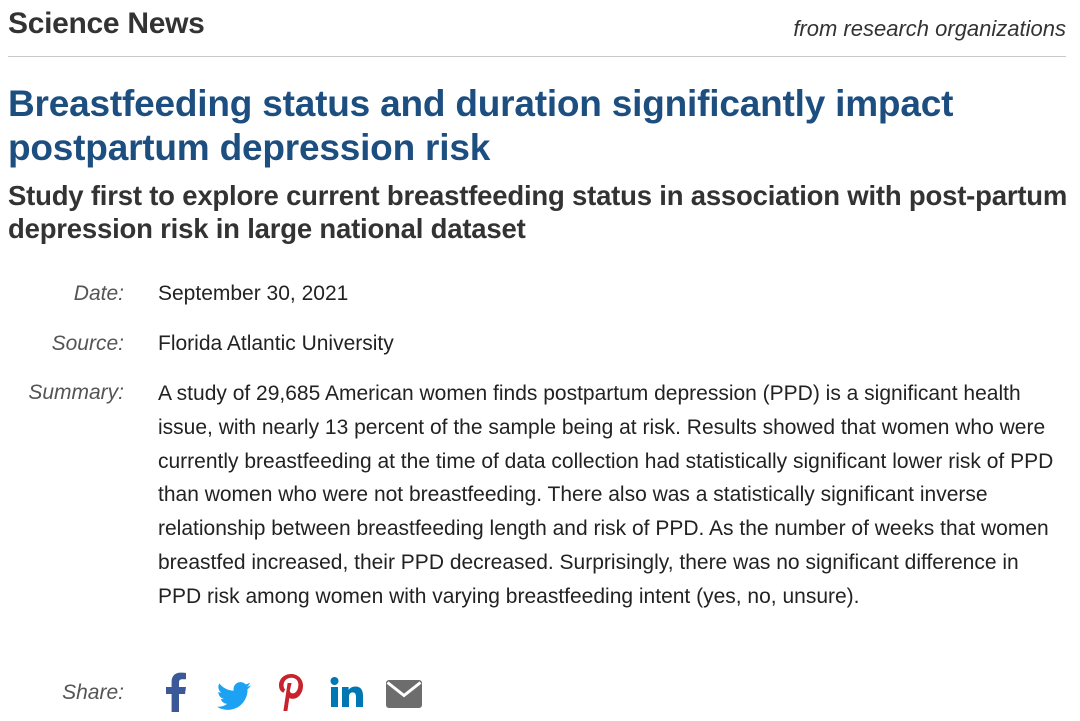  Describe the element at coordinates (291, 693) in the screenshot. I see `pinterest-icon` at that location.